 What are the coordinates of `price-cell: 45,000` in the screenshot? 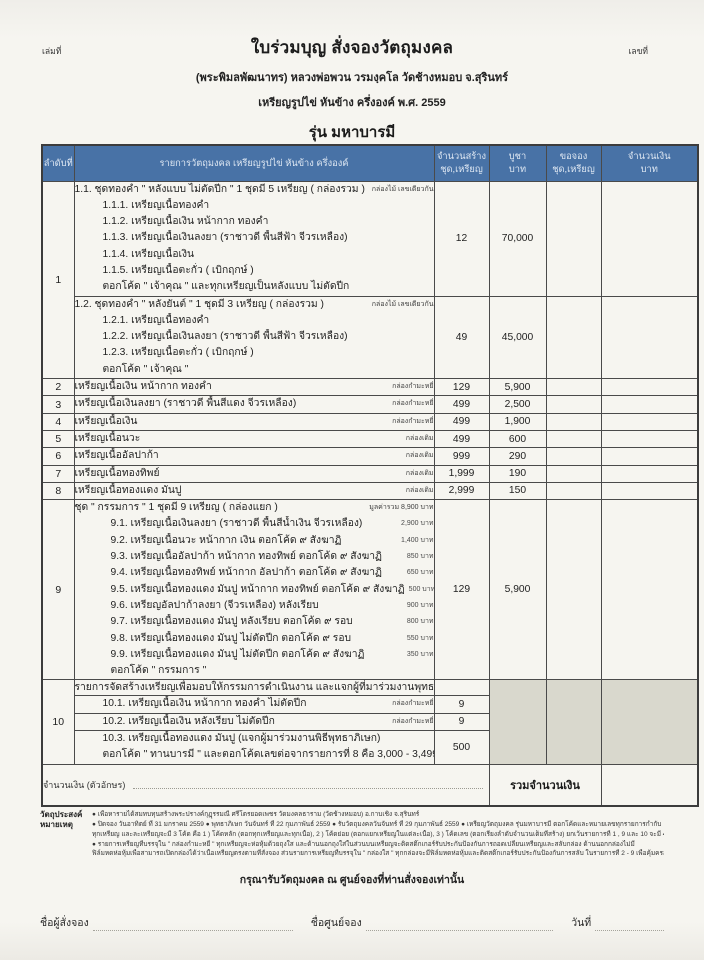 It's located at (517, 337).